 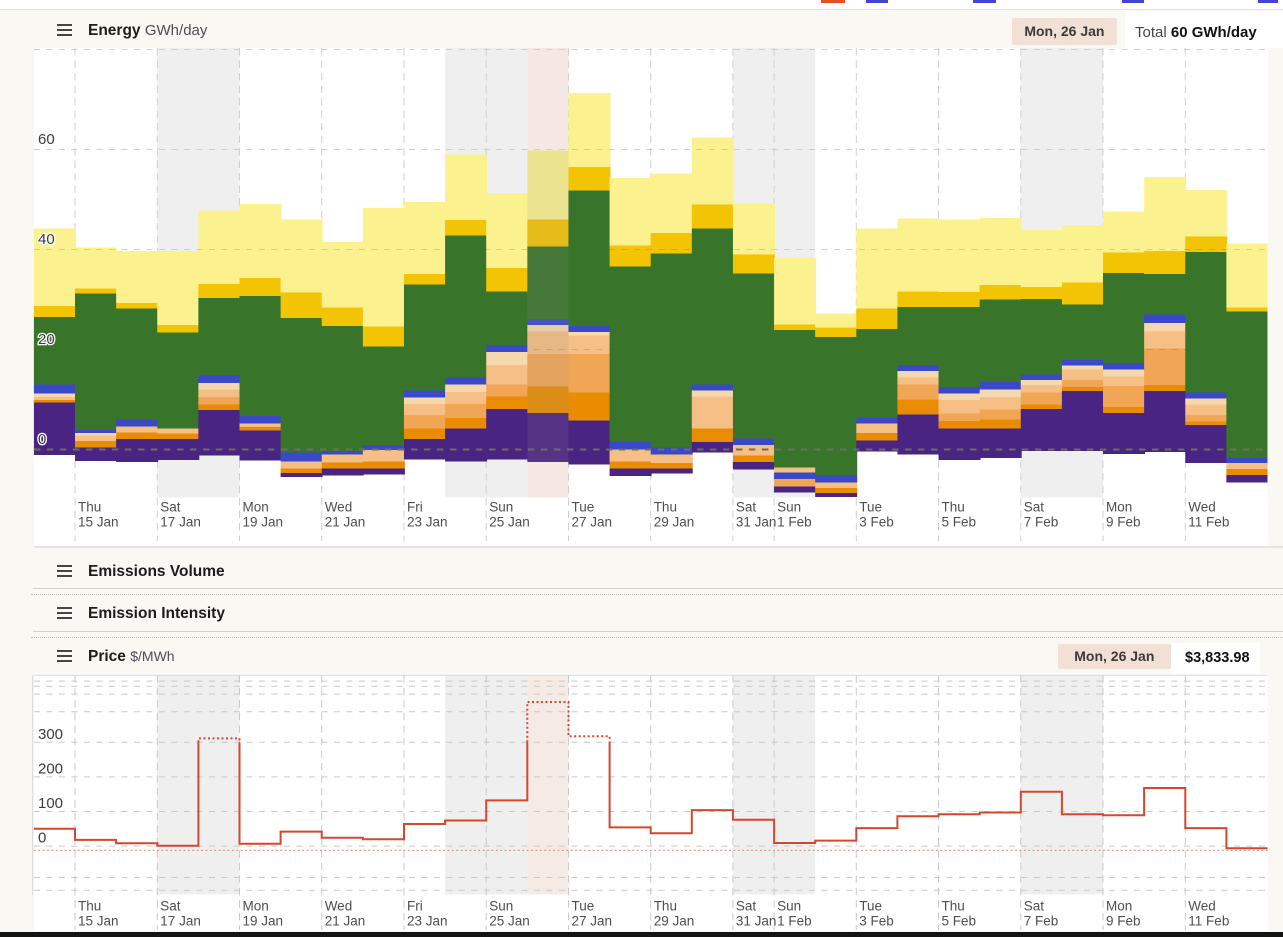 What do you see at coordinates (46, 139) in the screenshot?
I see `svg-text: 60` at bounding box center [46, 139].